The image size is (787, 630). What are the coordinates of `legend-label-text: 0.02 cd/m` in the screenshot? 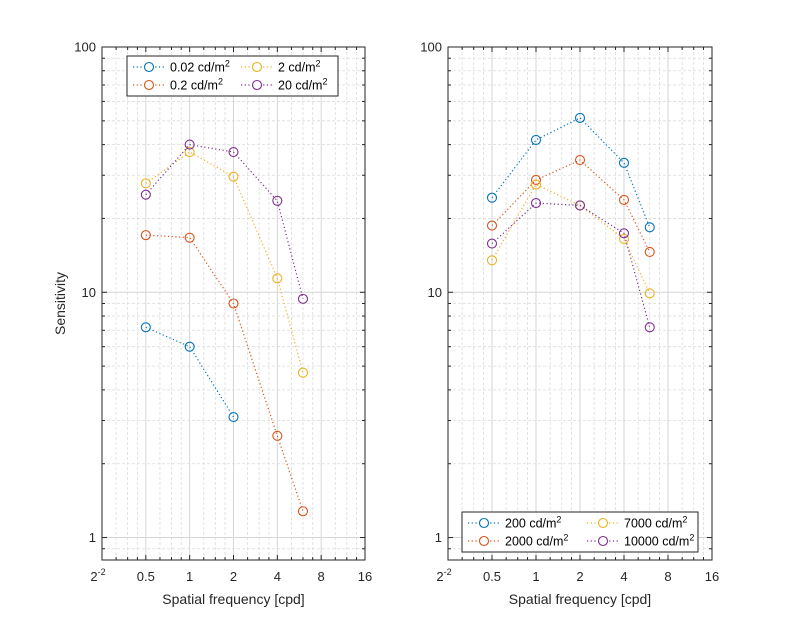 It's located at (197, 68).